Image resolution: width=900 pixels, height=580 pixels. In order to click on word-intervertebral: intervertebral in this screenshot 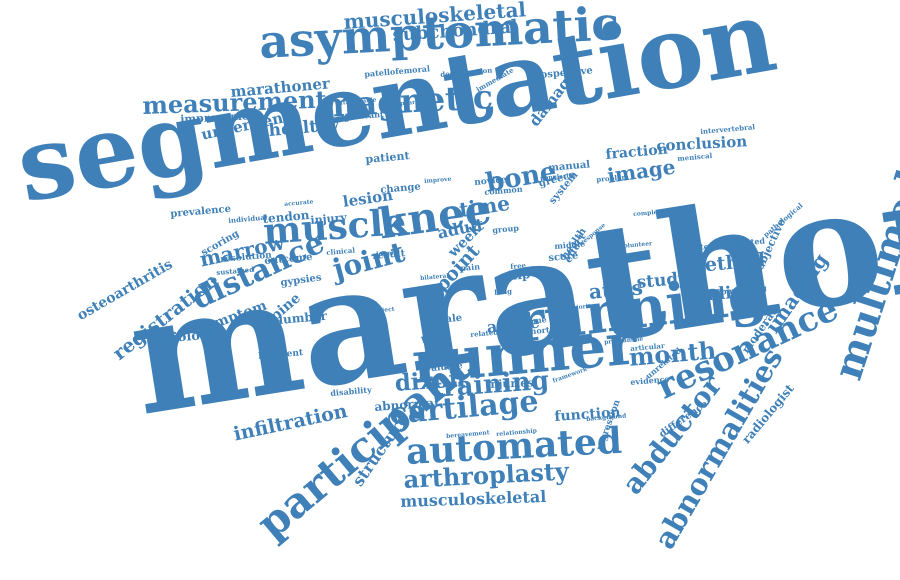, I will do `click(727, 129)`.